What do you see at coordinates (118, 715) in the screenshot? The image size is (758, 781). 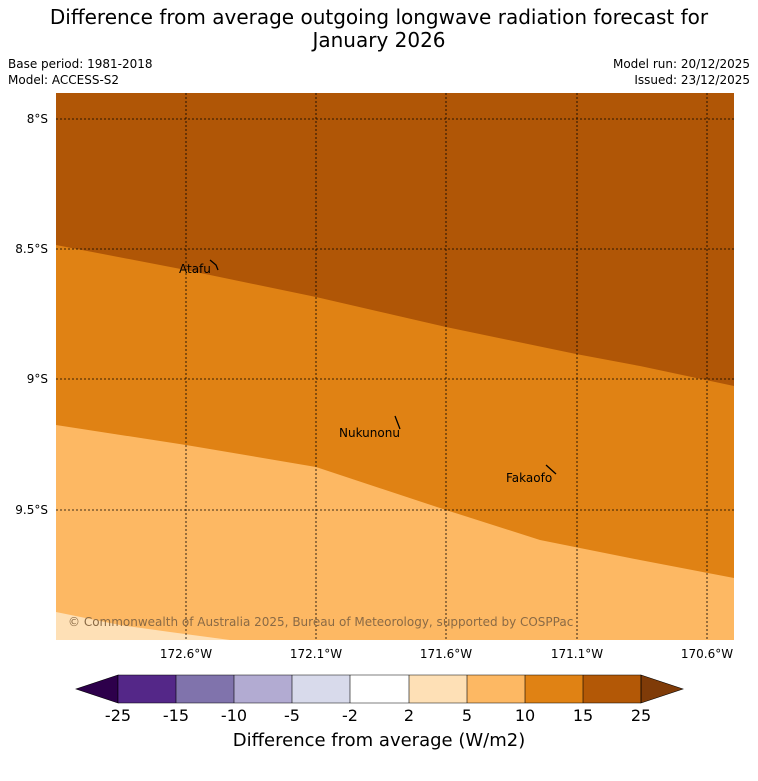 I see `colorbar-tick: -25` at bounding box center [118, 715].